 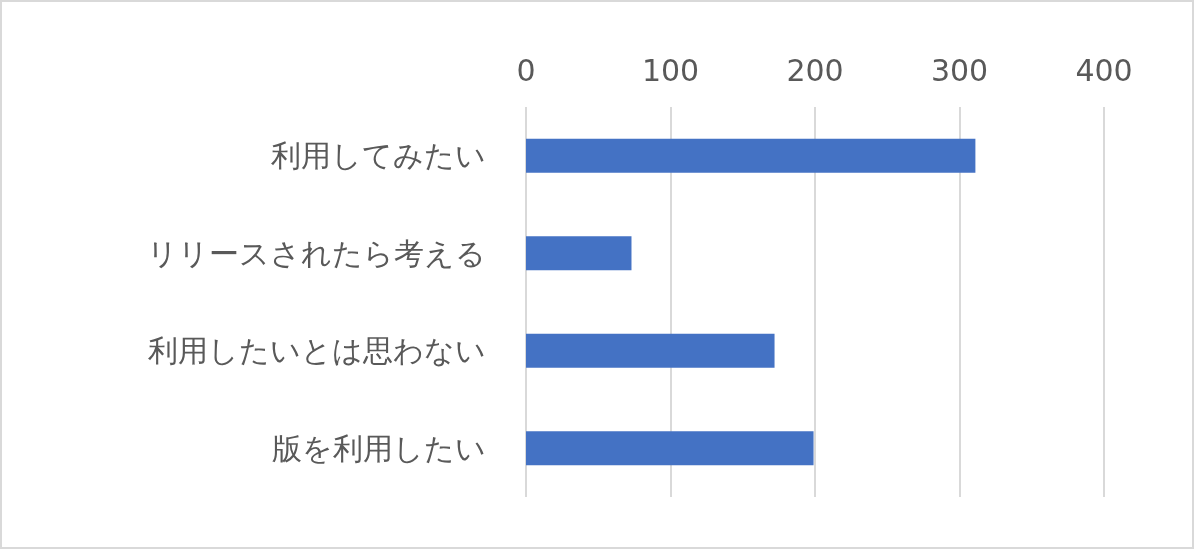 What do you see at coordinates (959, 70) in the screenshot?
I see `x-tick-label: 300` at bounding box center [959, 70].